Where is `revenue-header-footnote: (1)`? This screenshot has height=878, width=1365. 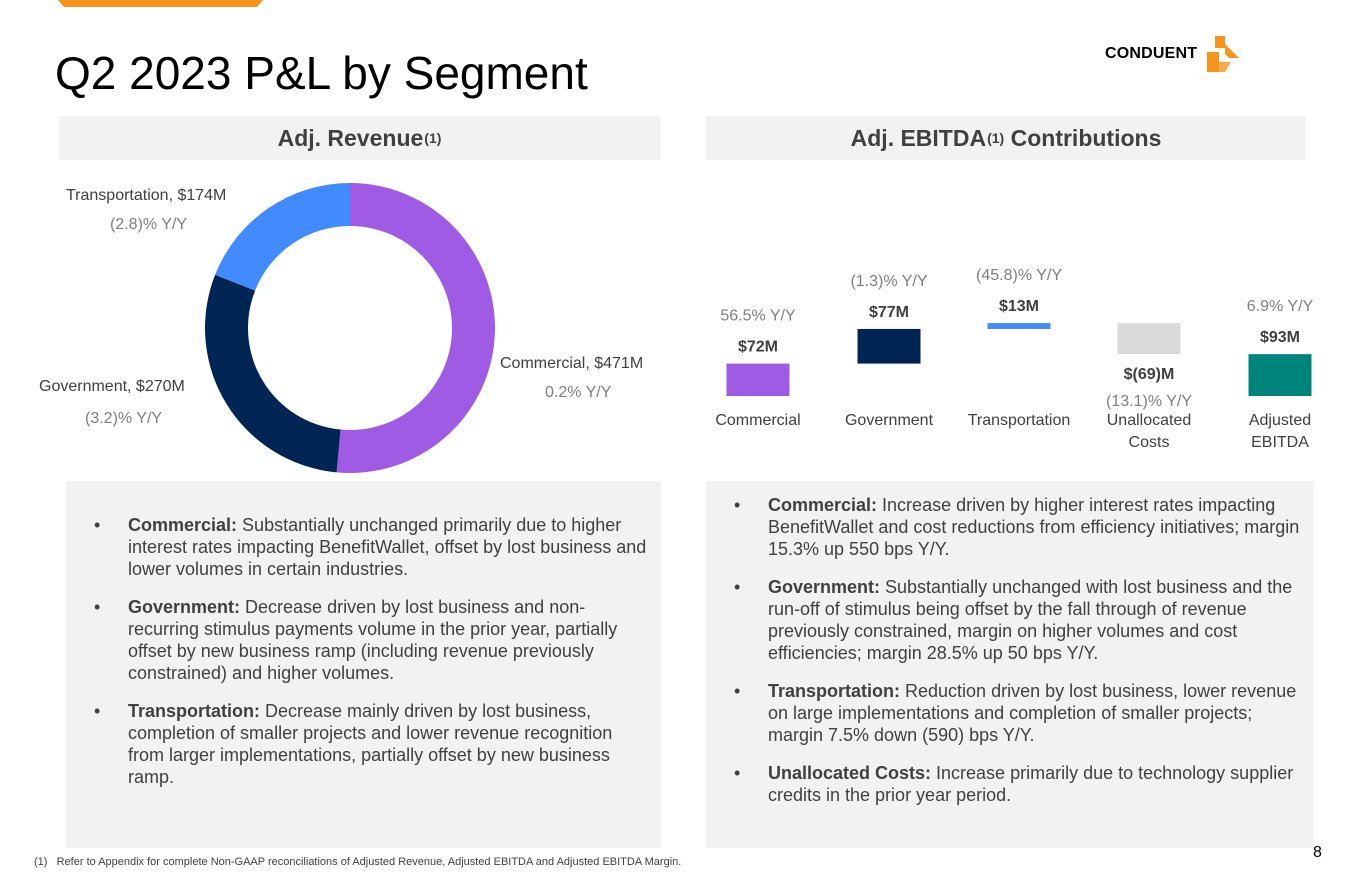 revenue-header-footnote: (1) is located at coordinates (433, 138).